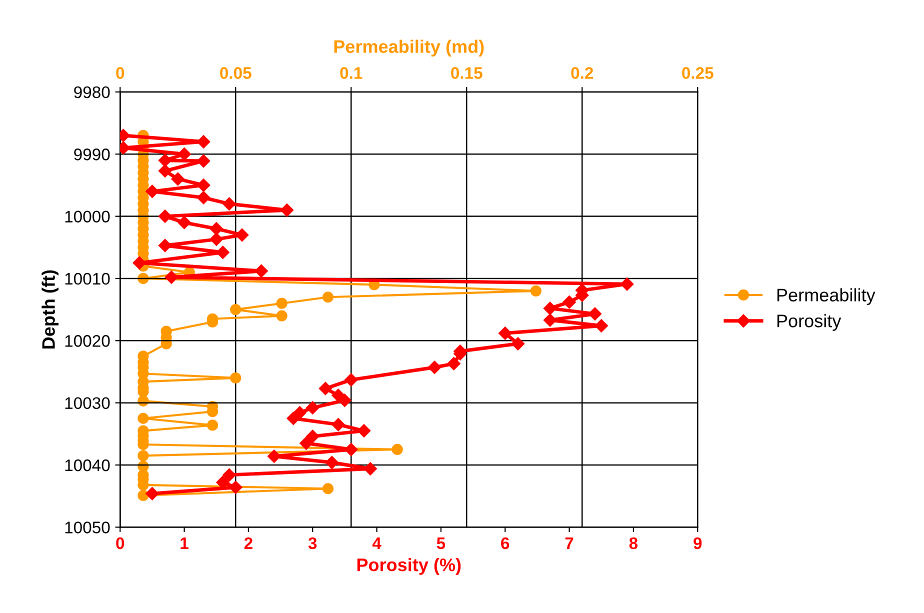  Describe the element at coordinates (87, 278) in the screenshot. I see `y-tick-label: 10010` at that location.